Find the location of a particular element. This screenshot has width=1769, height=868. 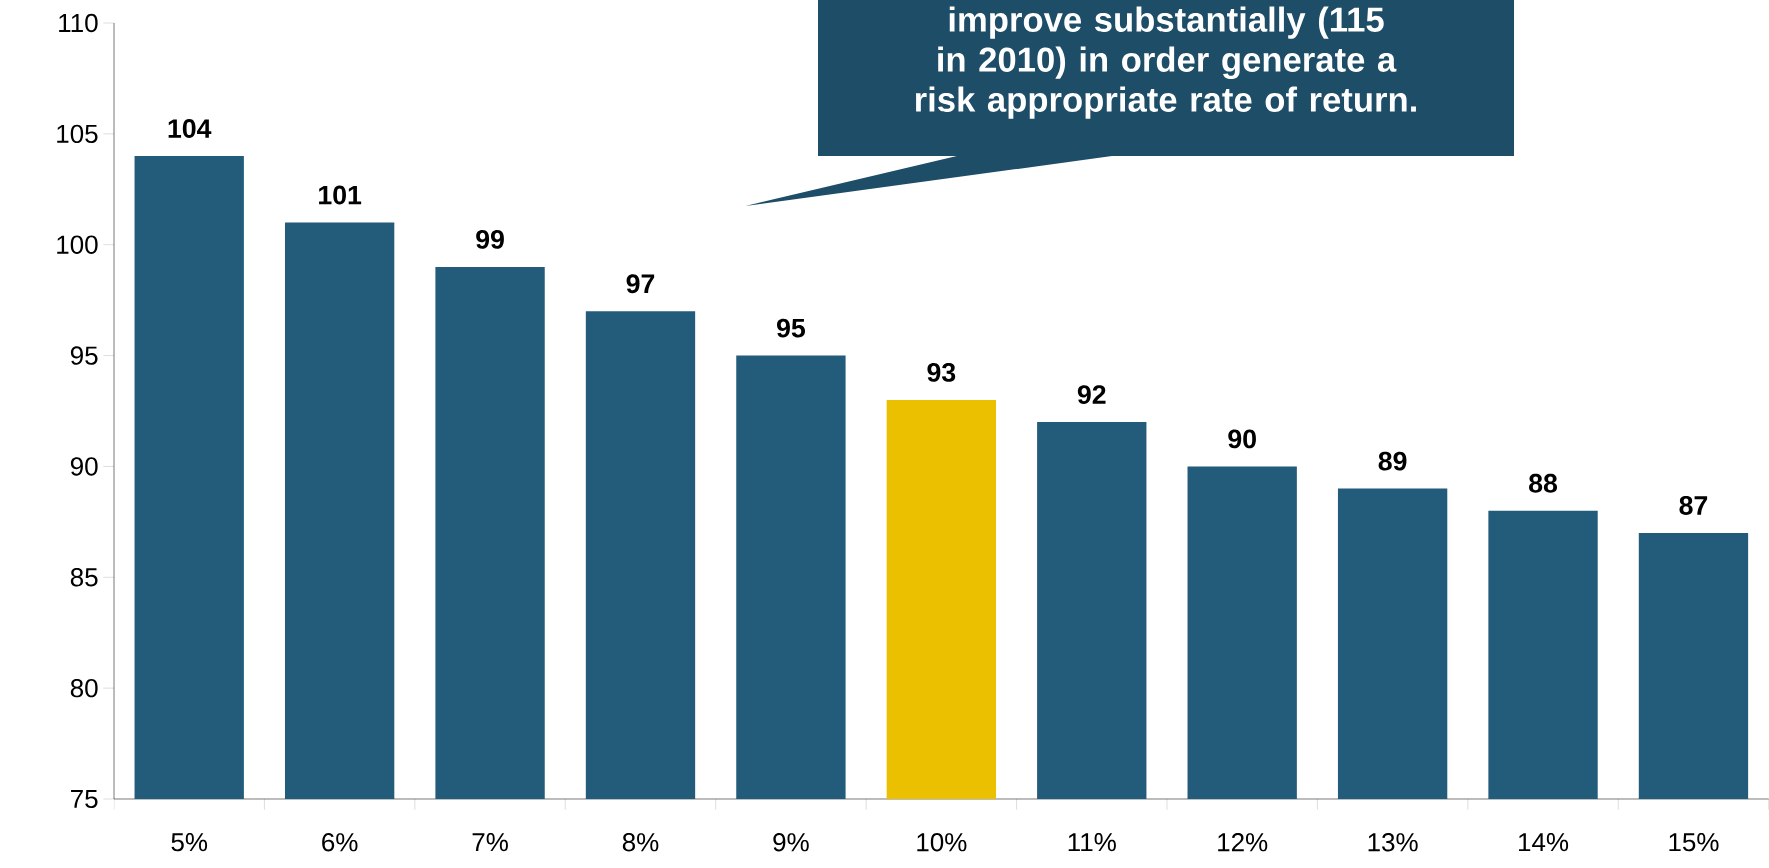

y-tick-label: 95 is located at coordinates (84, 355).